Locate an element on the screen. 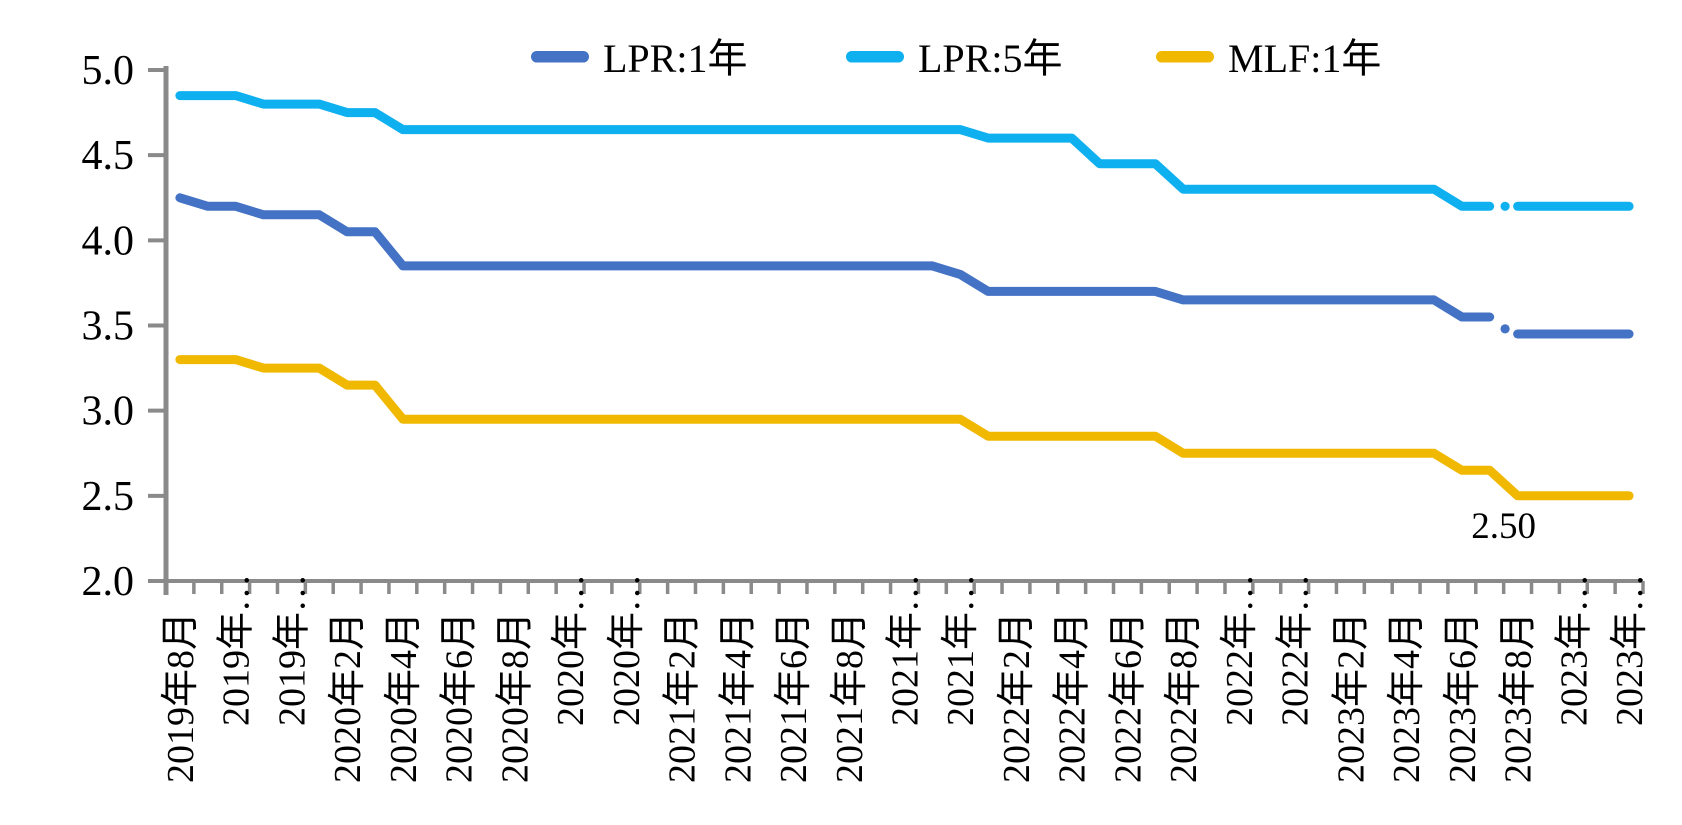 The image size is (1682, 825). annotation-mlf-final-value: 2.50 is located at coordinates (1503, 526).